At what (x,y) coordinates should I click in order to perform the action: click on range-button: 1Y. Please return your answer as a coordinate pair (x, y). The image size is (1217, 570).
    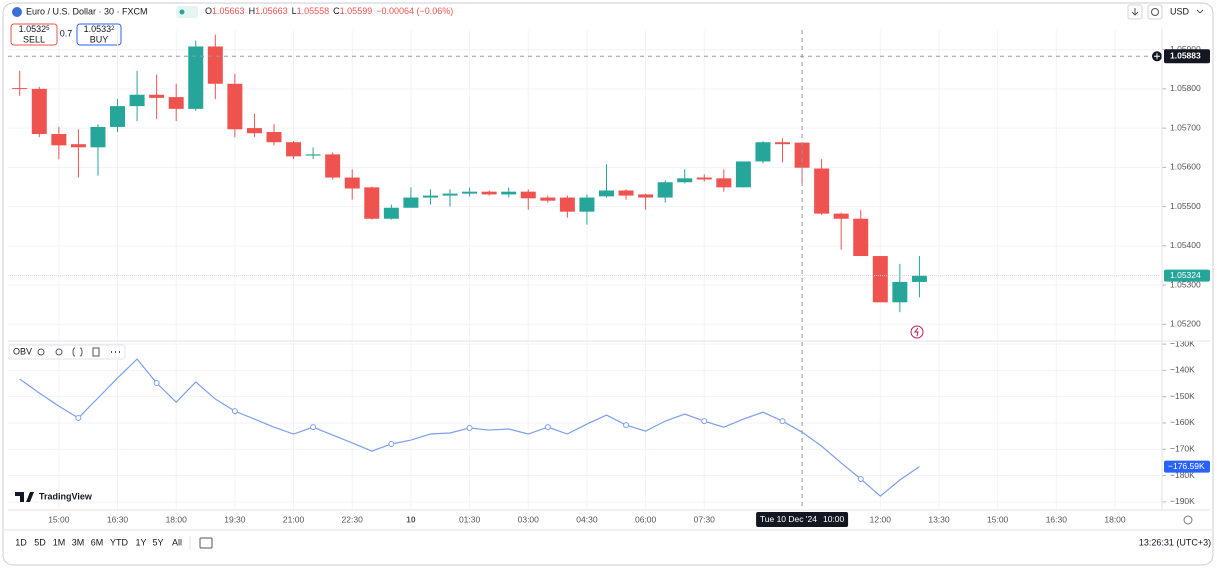
    Looking at the image, I should click on (140, 542).